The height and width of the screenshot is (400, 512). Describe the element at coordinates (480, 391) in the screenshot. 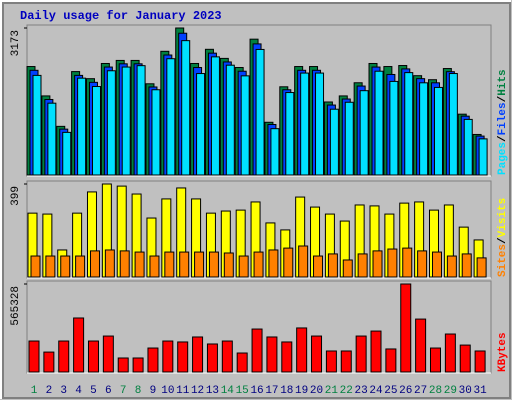

I see `x-tick-label: 31` at that location.